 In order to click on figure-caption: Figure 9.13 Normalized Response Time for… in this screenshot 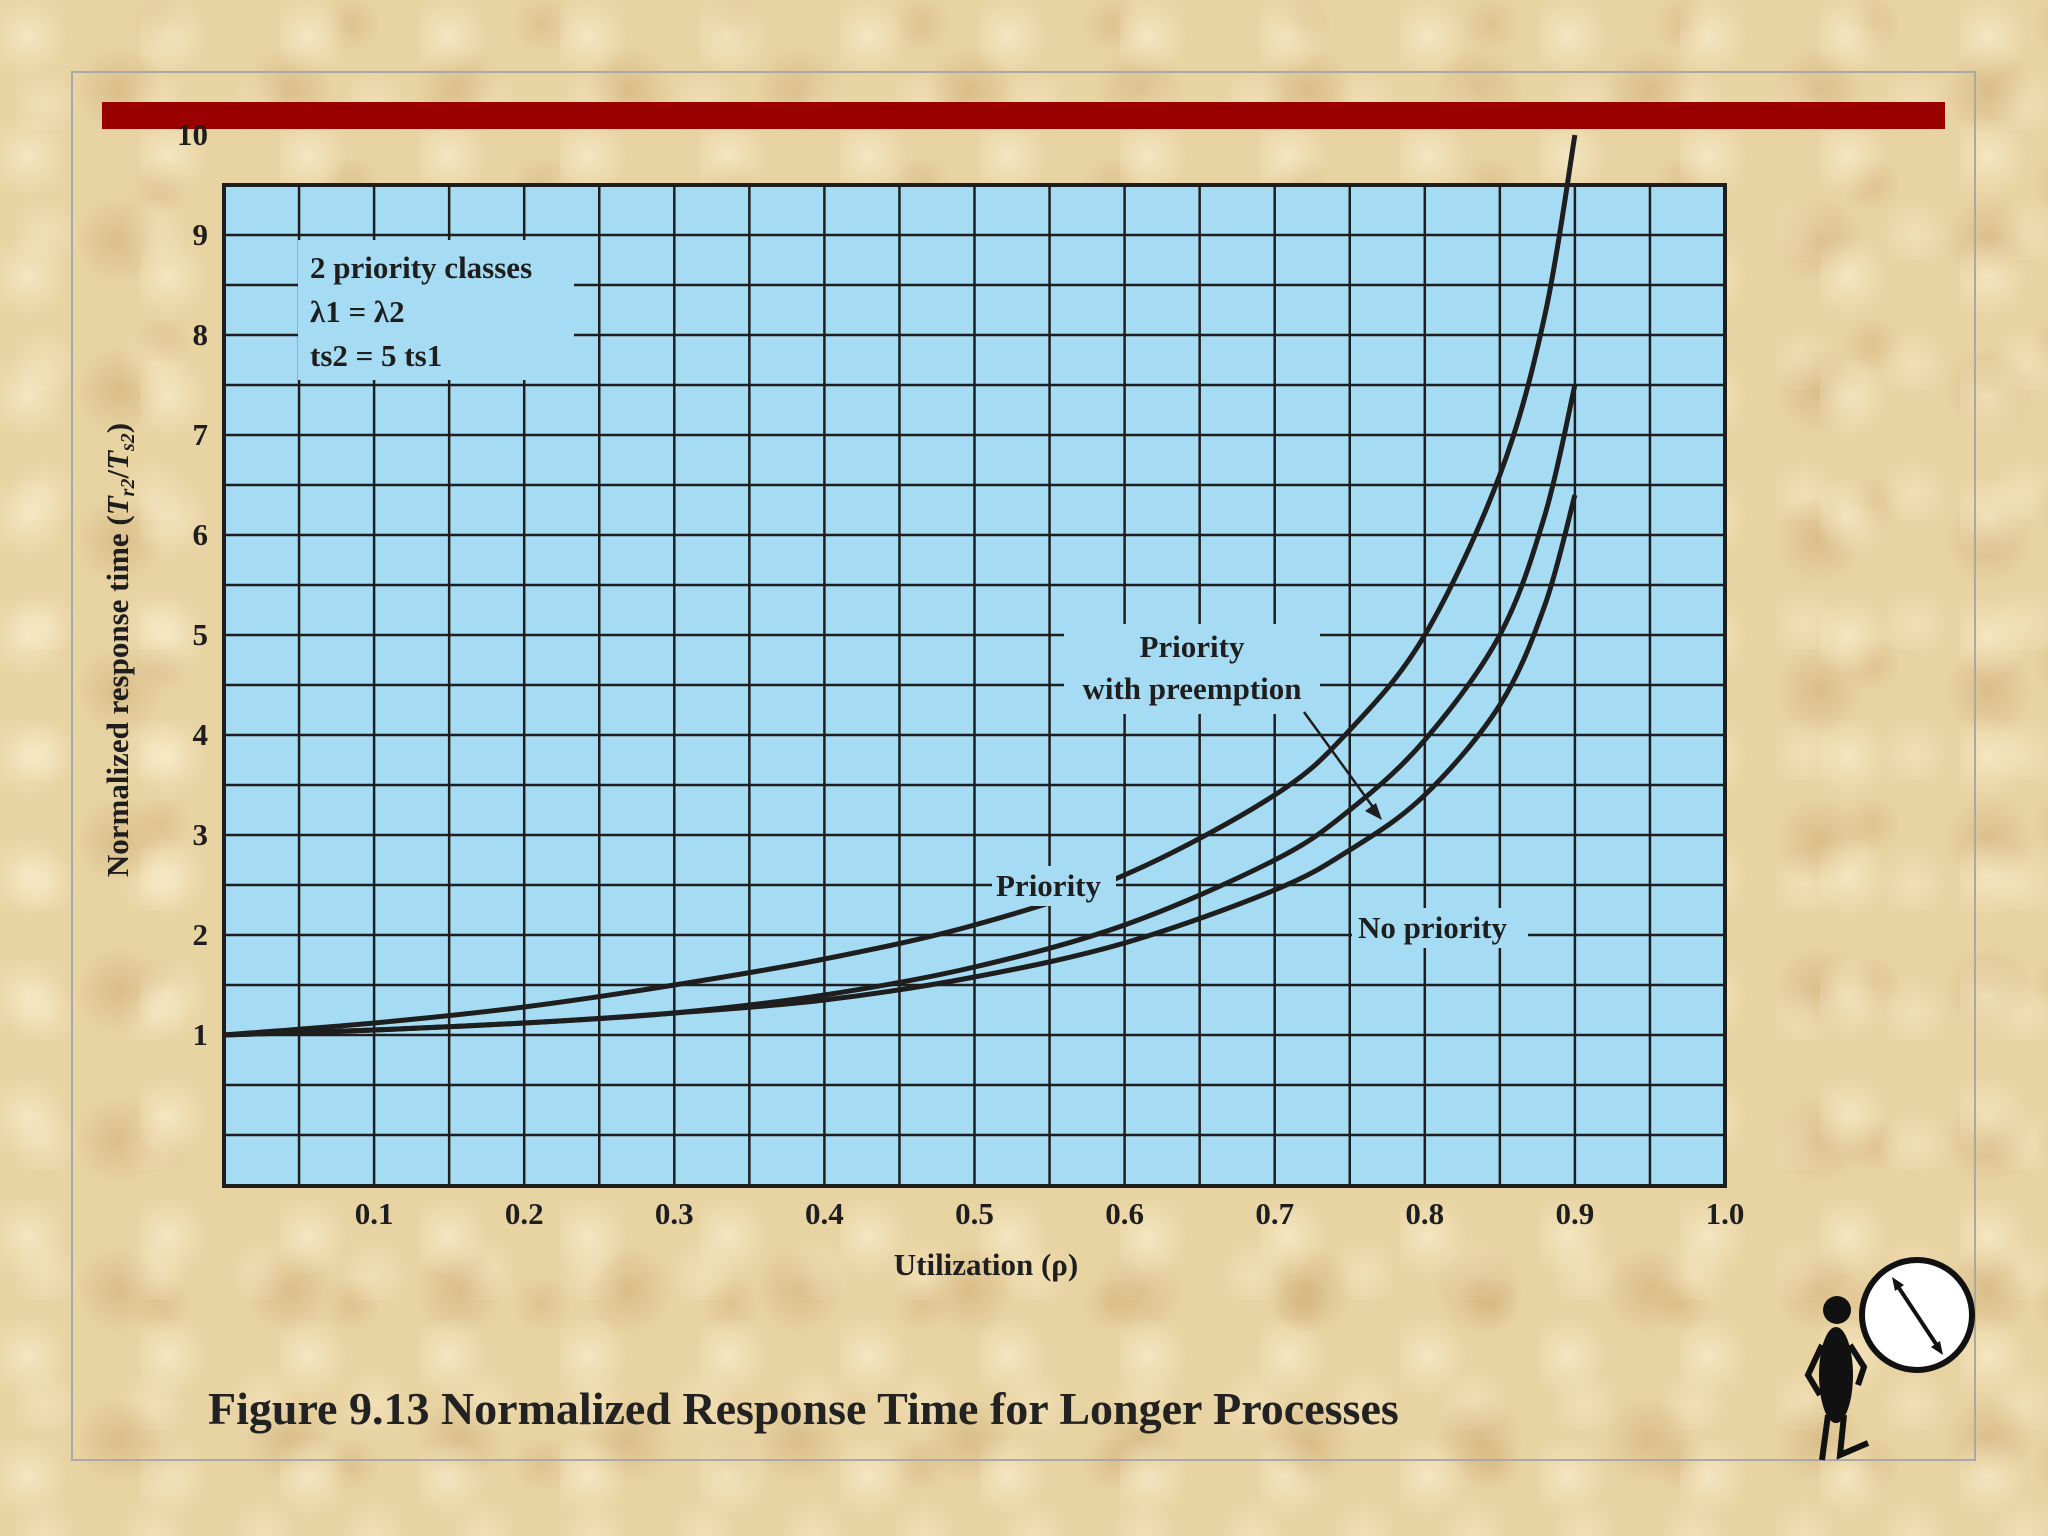, I will do `click(803, 1408)`.